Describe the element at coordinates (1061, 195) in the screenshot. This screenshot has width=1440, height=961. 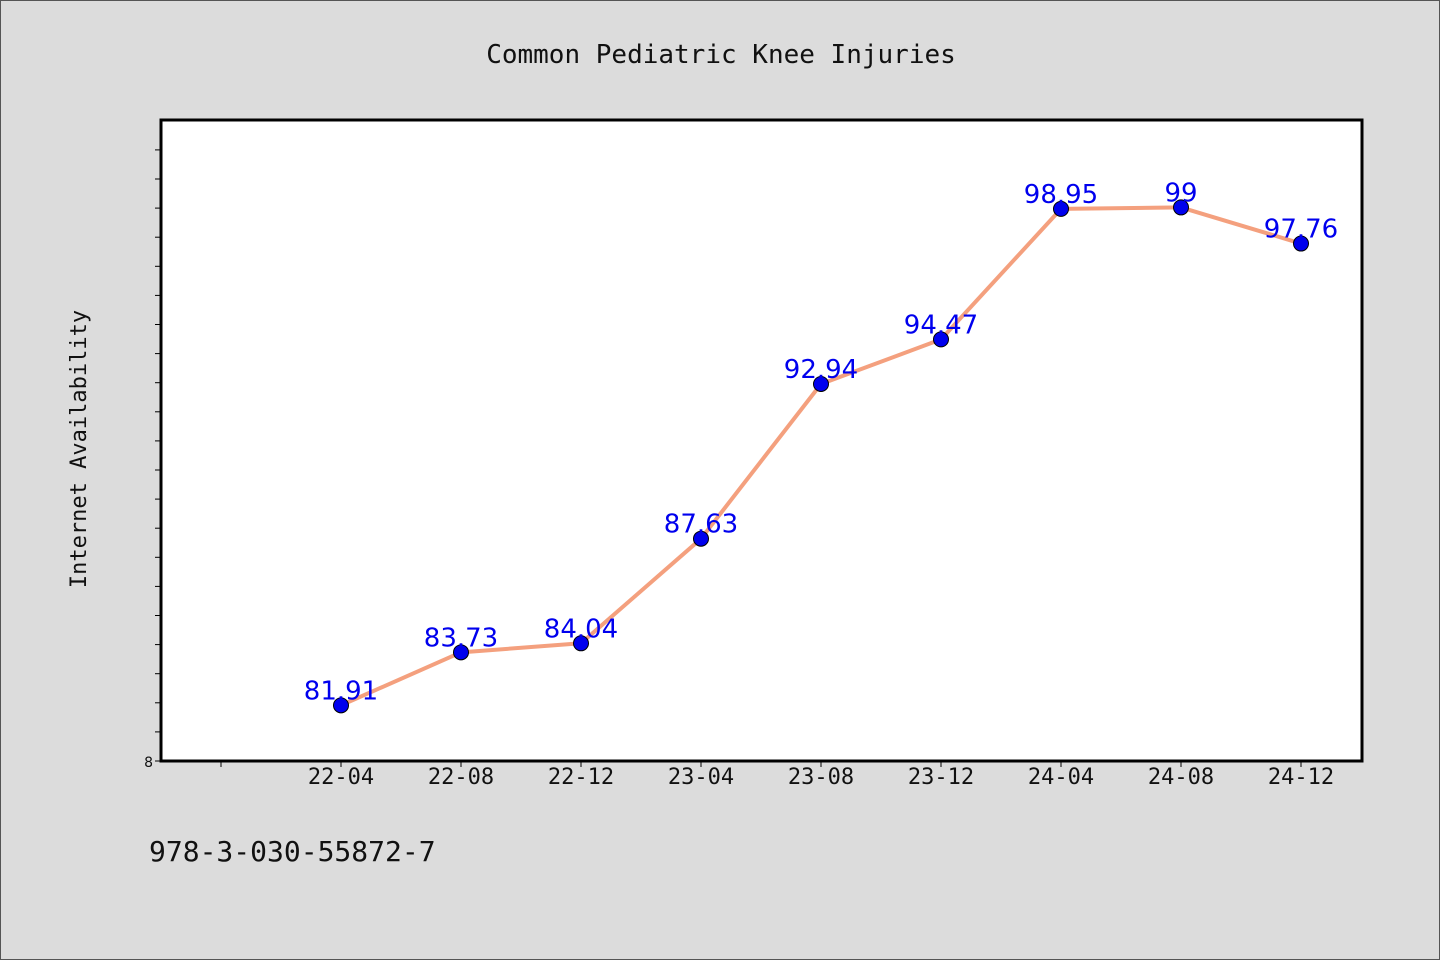
I see `data-label: 98.95` at that location.